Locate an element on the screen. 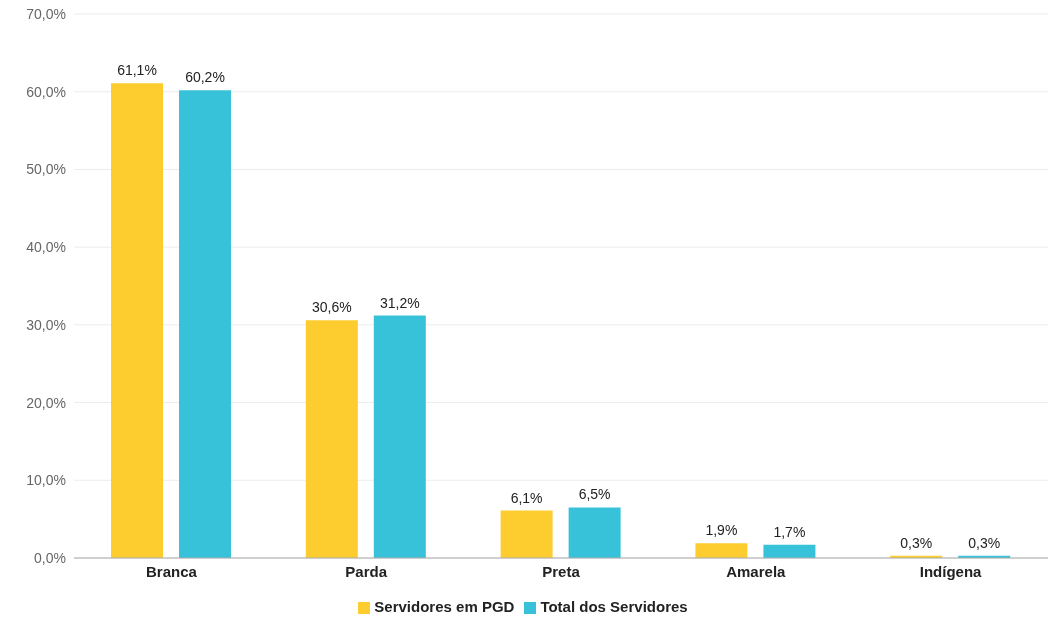 The image size is (1056, 623). y-tick-label: 40,0% is located at coordinates (46, 247).